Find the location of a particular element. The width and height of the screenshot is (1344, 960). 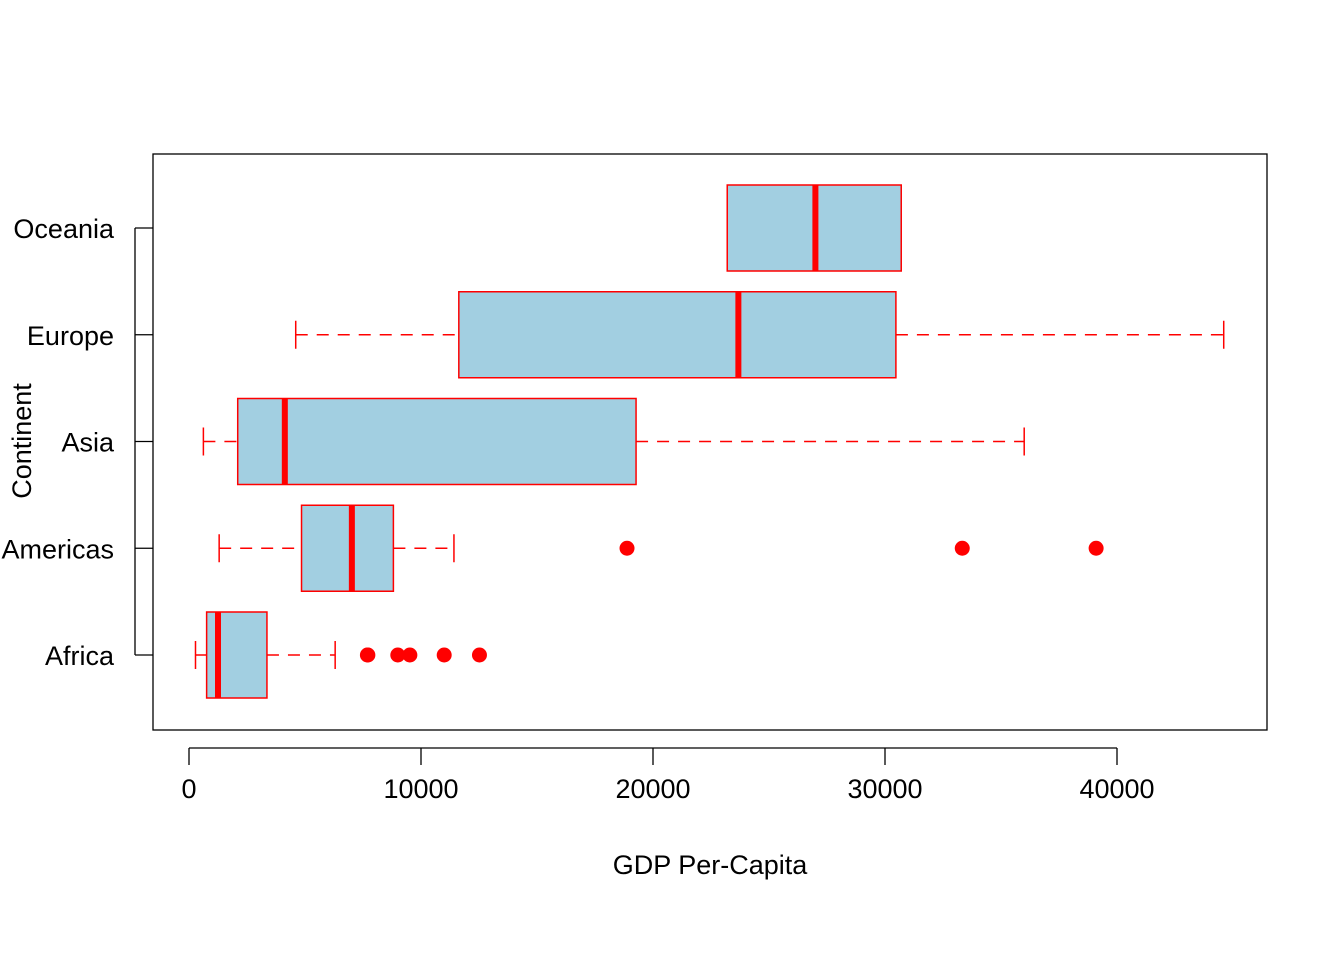

x-axis: 0 10000 20000 30000 40000 is located at coordinates (668, 775).